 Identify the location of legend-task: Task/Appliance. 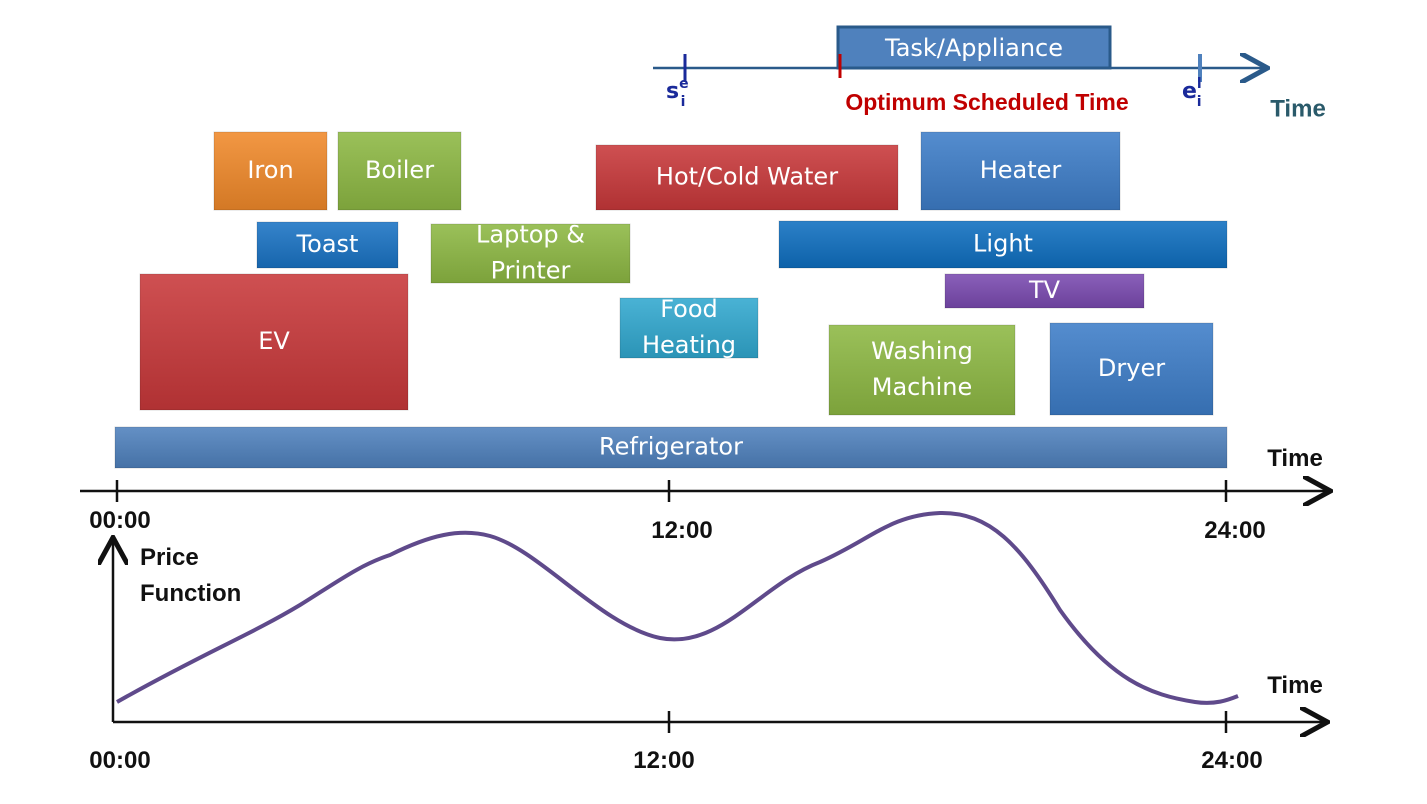
(973, 48).